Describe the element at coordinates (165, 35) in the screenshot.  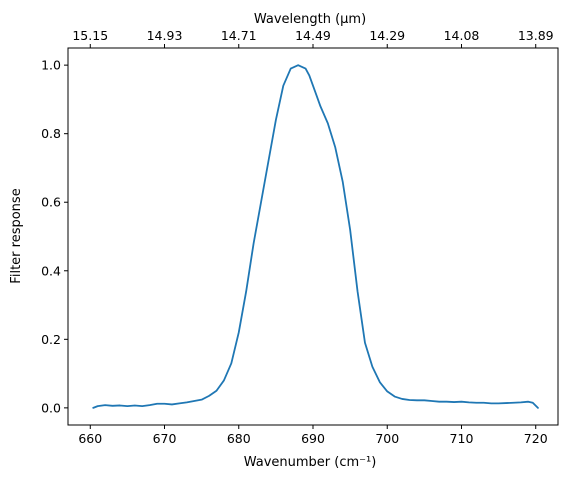
I see `x2-tick-label: 14.93` at that location.